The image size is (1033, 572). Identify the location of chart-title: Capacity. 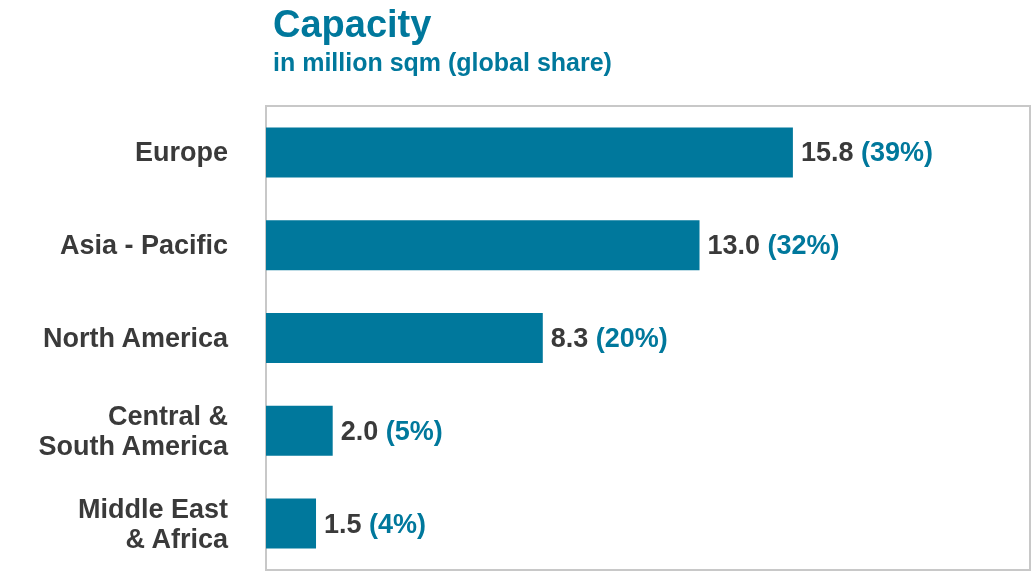
(352, 24).